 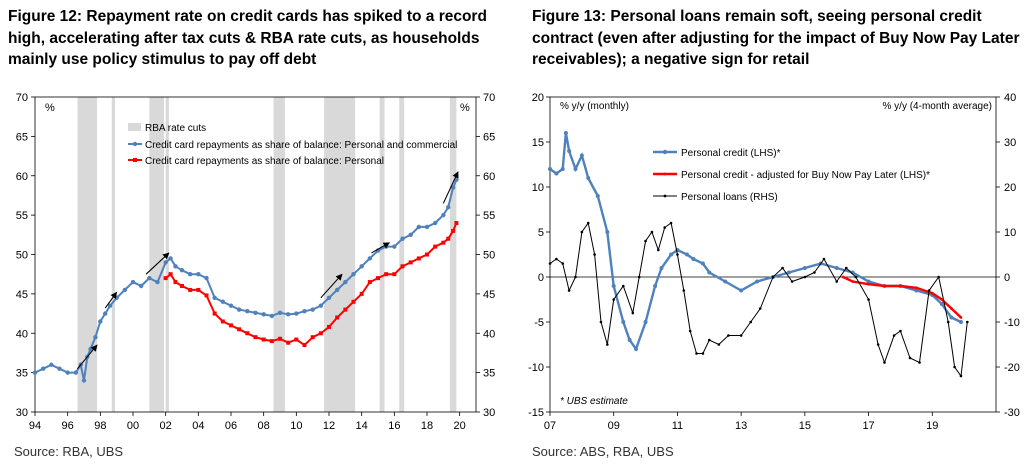 What do you see at coordinates (539, 323) in the screenshot?
I see `y-tick-label-left-2: -5` at bounding box center [539, 323].